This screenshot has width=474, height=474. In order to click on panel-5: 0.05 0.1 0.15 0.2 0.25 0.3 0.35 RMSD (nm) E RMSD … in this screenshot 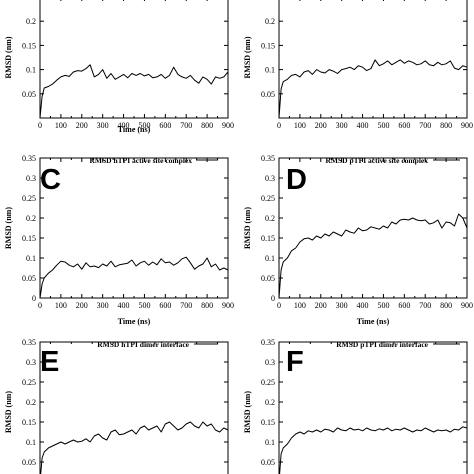, I will do `click(116, 406)`.